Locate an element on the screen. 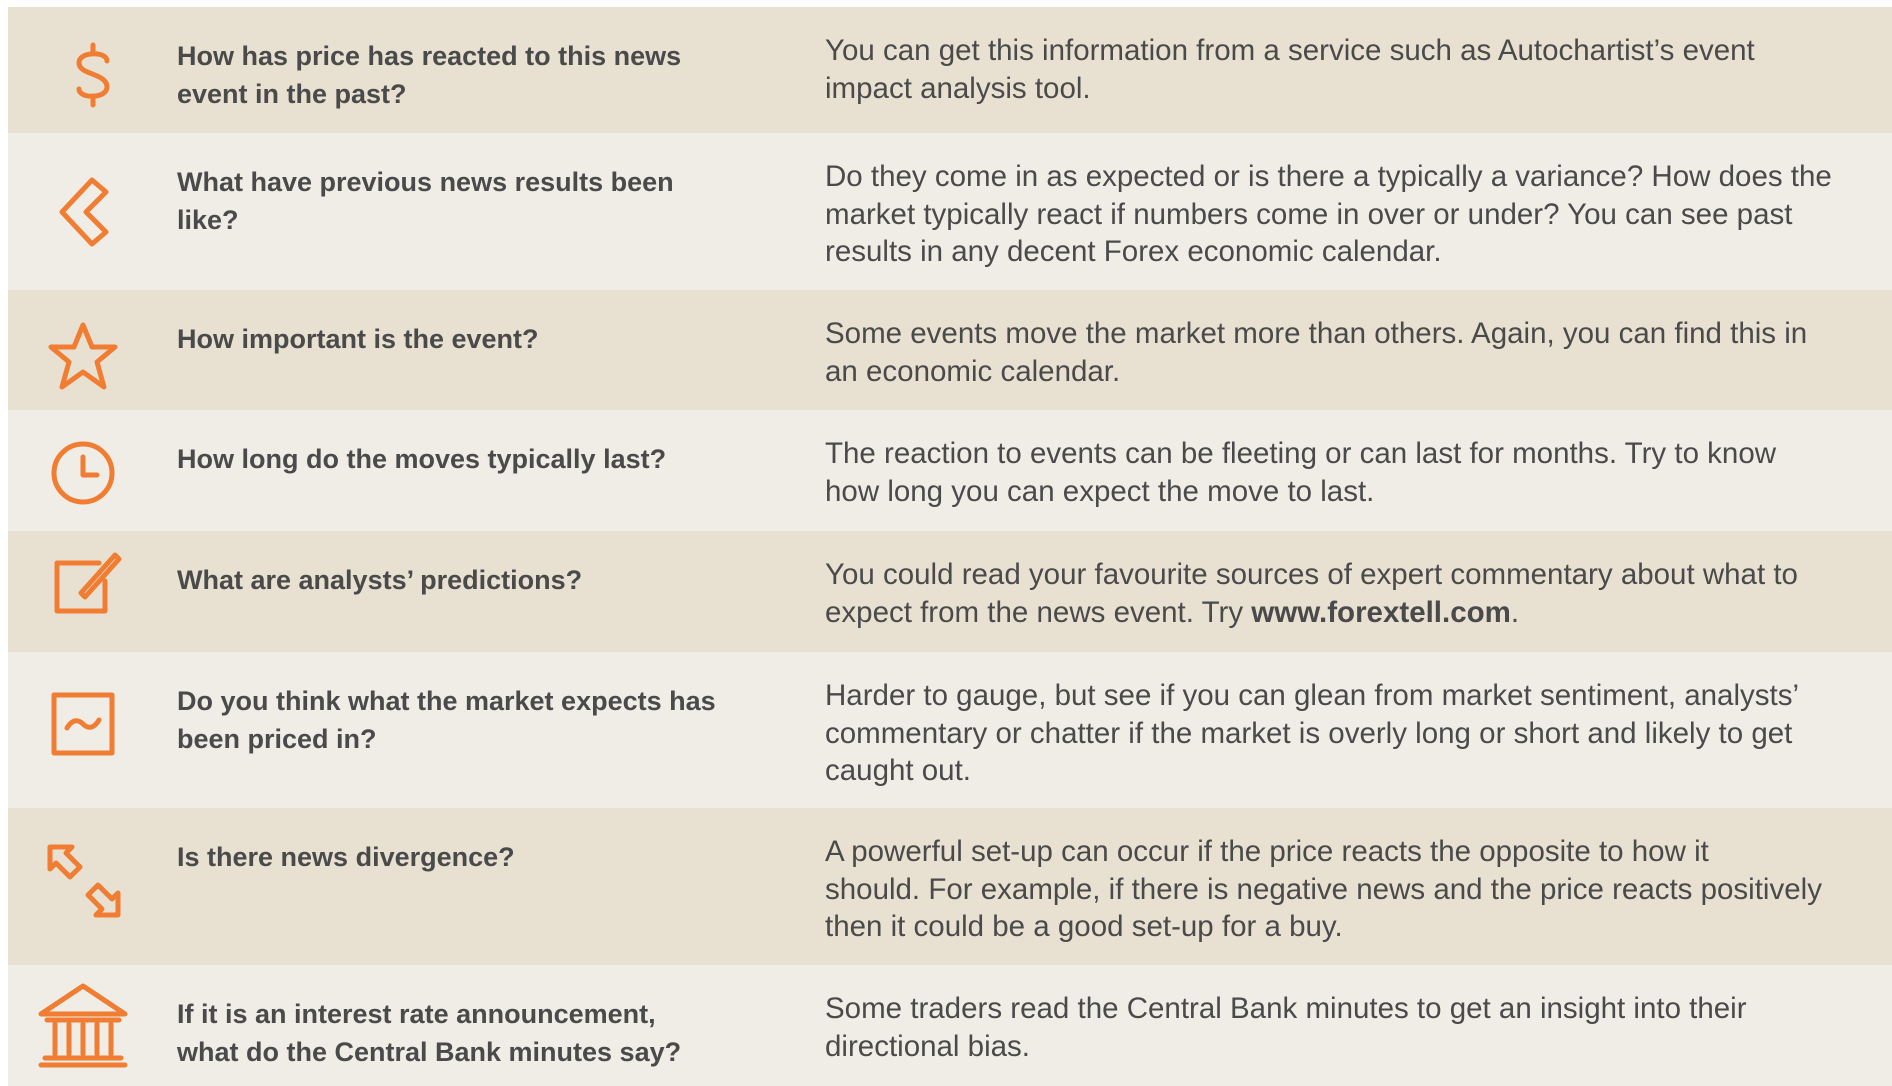 This screenshot has width=1892, height=1086. question-line: been priced in? is located at coordinates (277, 739).